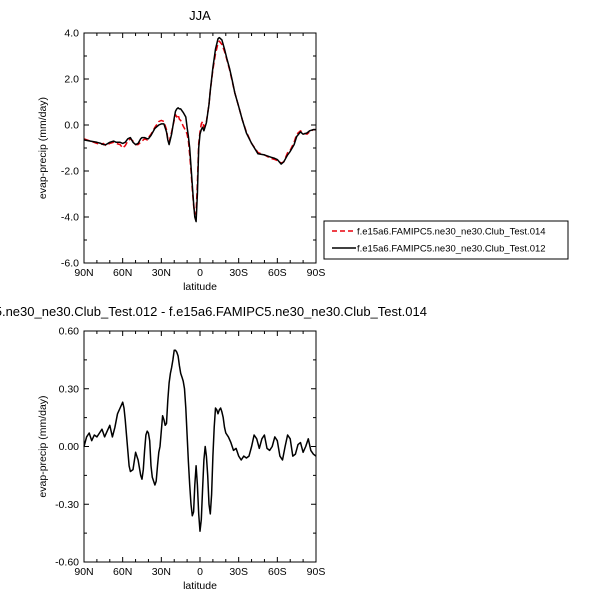 Image resolution: width=605 pixels, height=606 pixels. What do you see at coordinates (200, 15) in the screenshot?
I see `chart-title: JJA` at bounding box center [200, 15].